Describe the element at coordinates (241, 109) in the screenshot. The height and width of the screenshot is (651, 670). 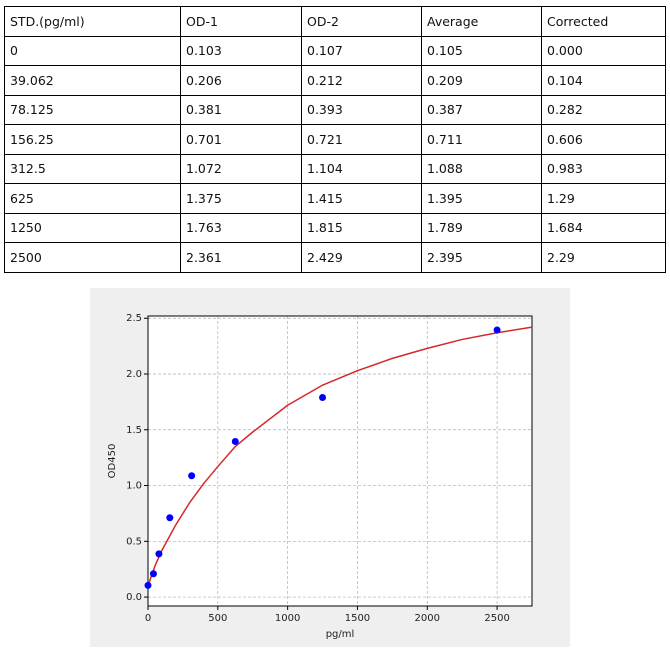
I see `table-cell: 0.381` at that location.